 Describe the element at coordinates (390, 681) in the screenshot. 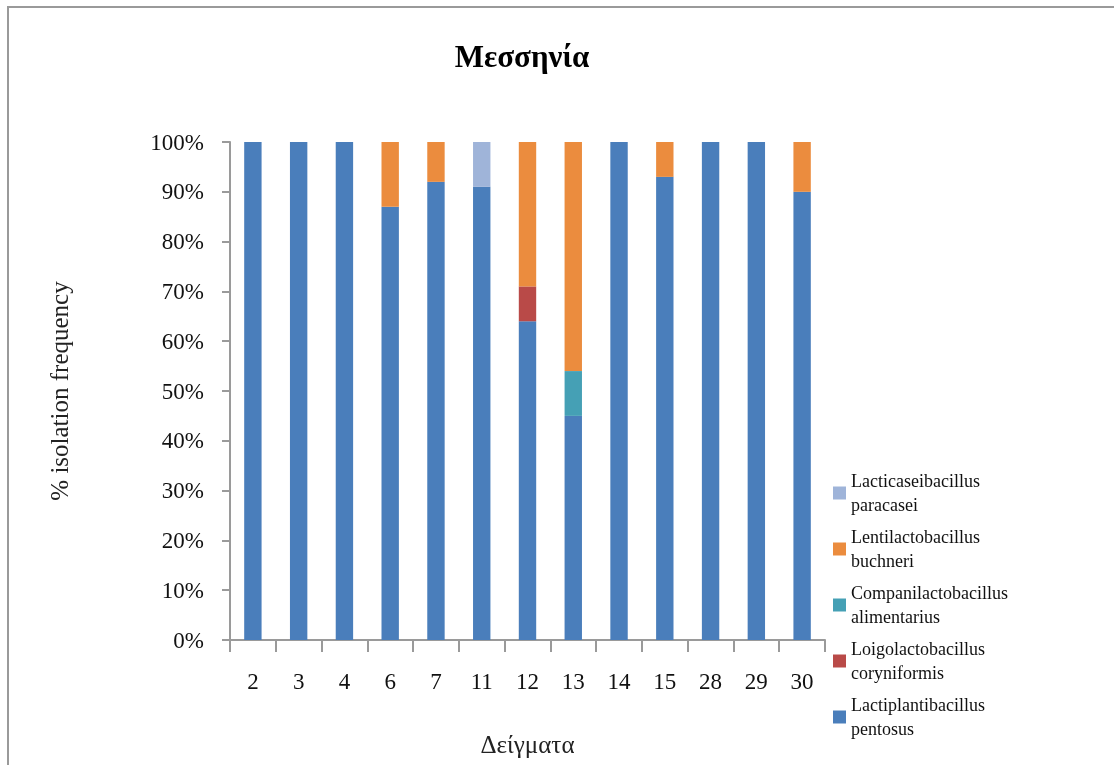

I see `x-tick-label: 6` at that location.